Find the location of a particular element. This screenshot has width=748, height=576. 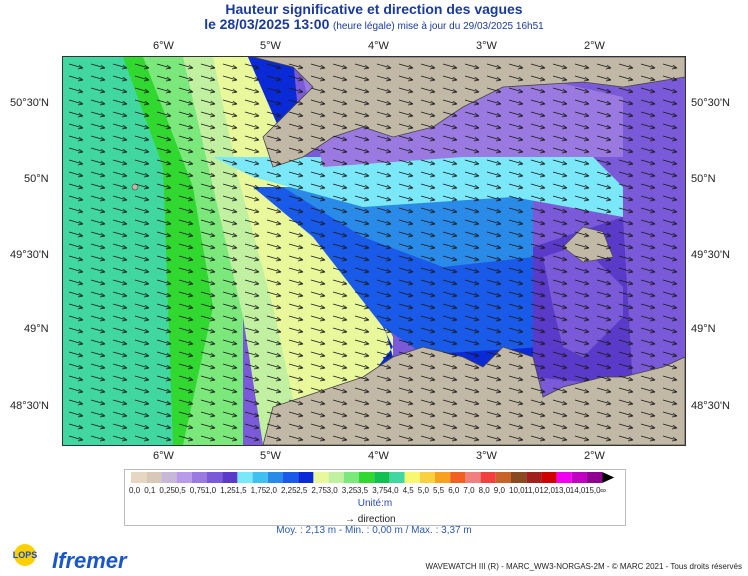

legend-label: 3,75 is located at coordinates (380, 490).